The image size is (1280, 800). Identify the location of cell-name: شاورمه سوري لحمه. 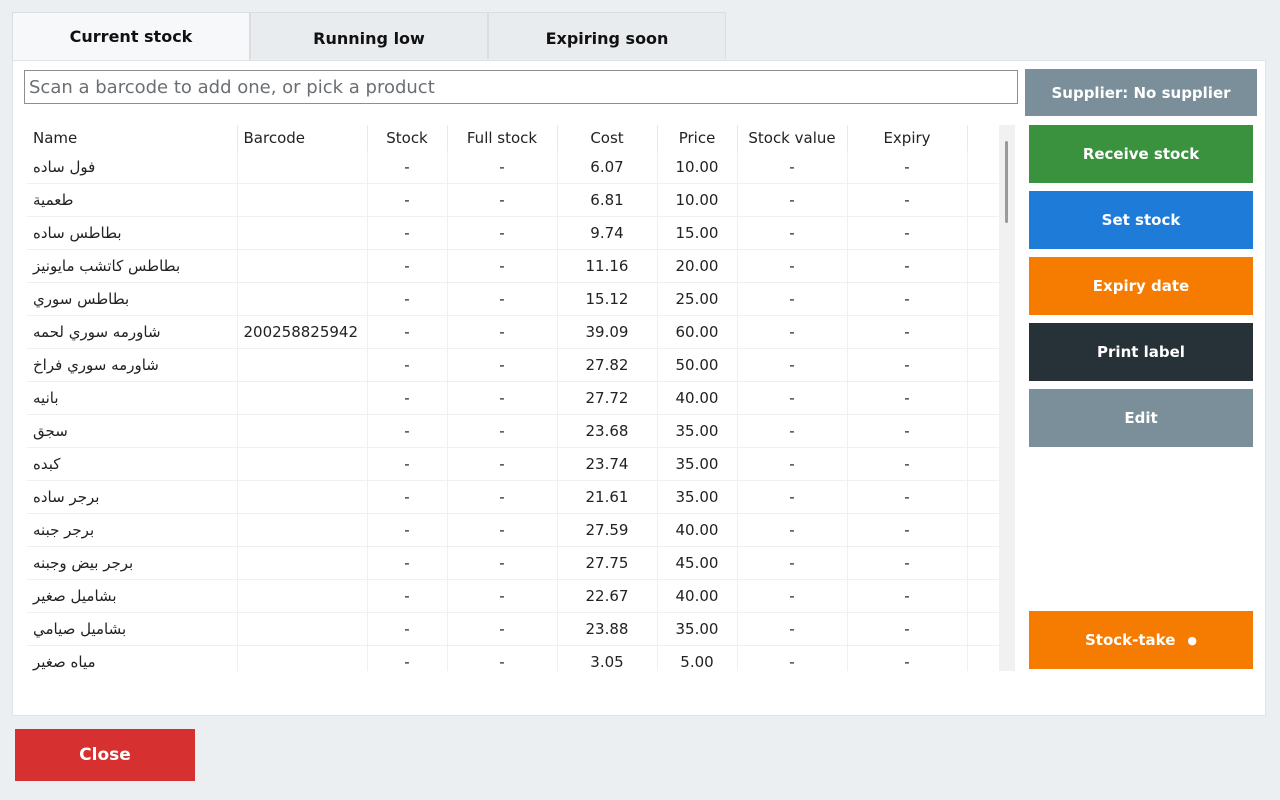
(132, 332).